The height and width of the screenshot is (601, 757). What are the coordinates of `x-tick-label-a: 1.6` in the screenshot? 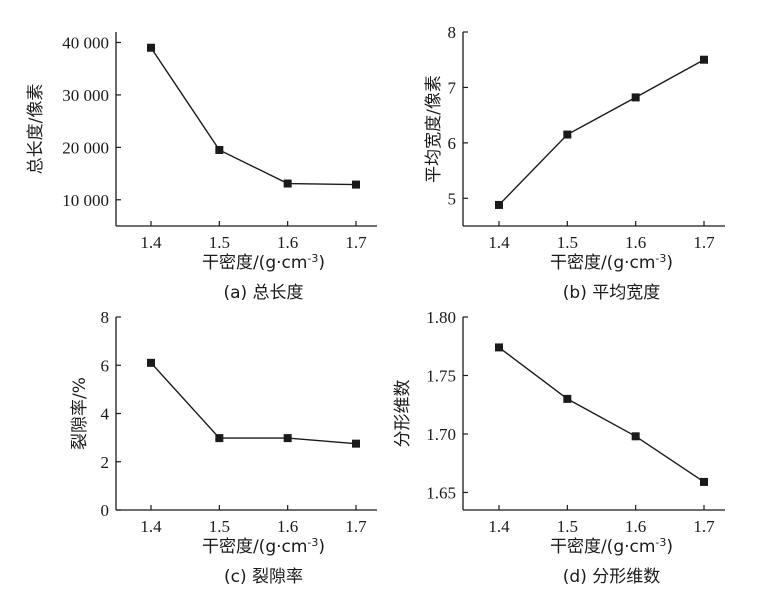 It's located at (287, 242).